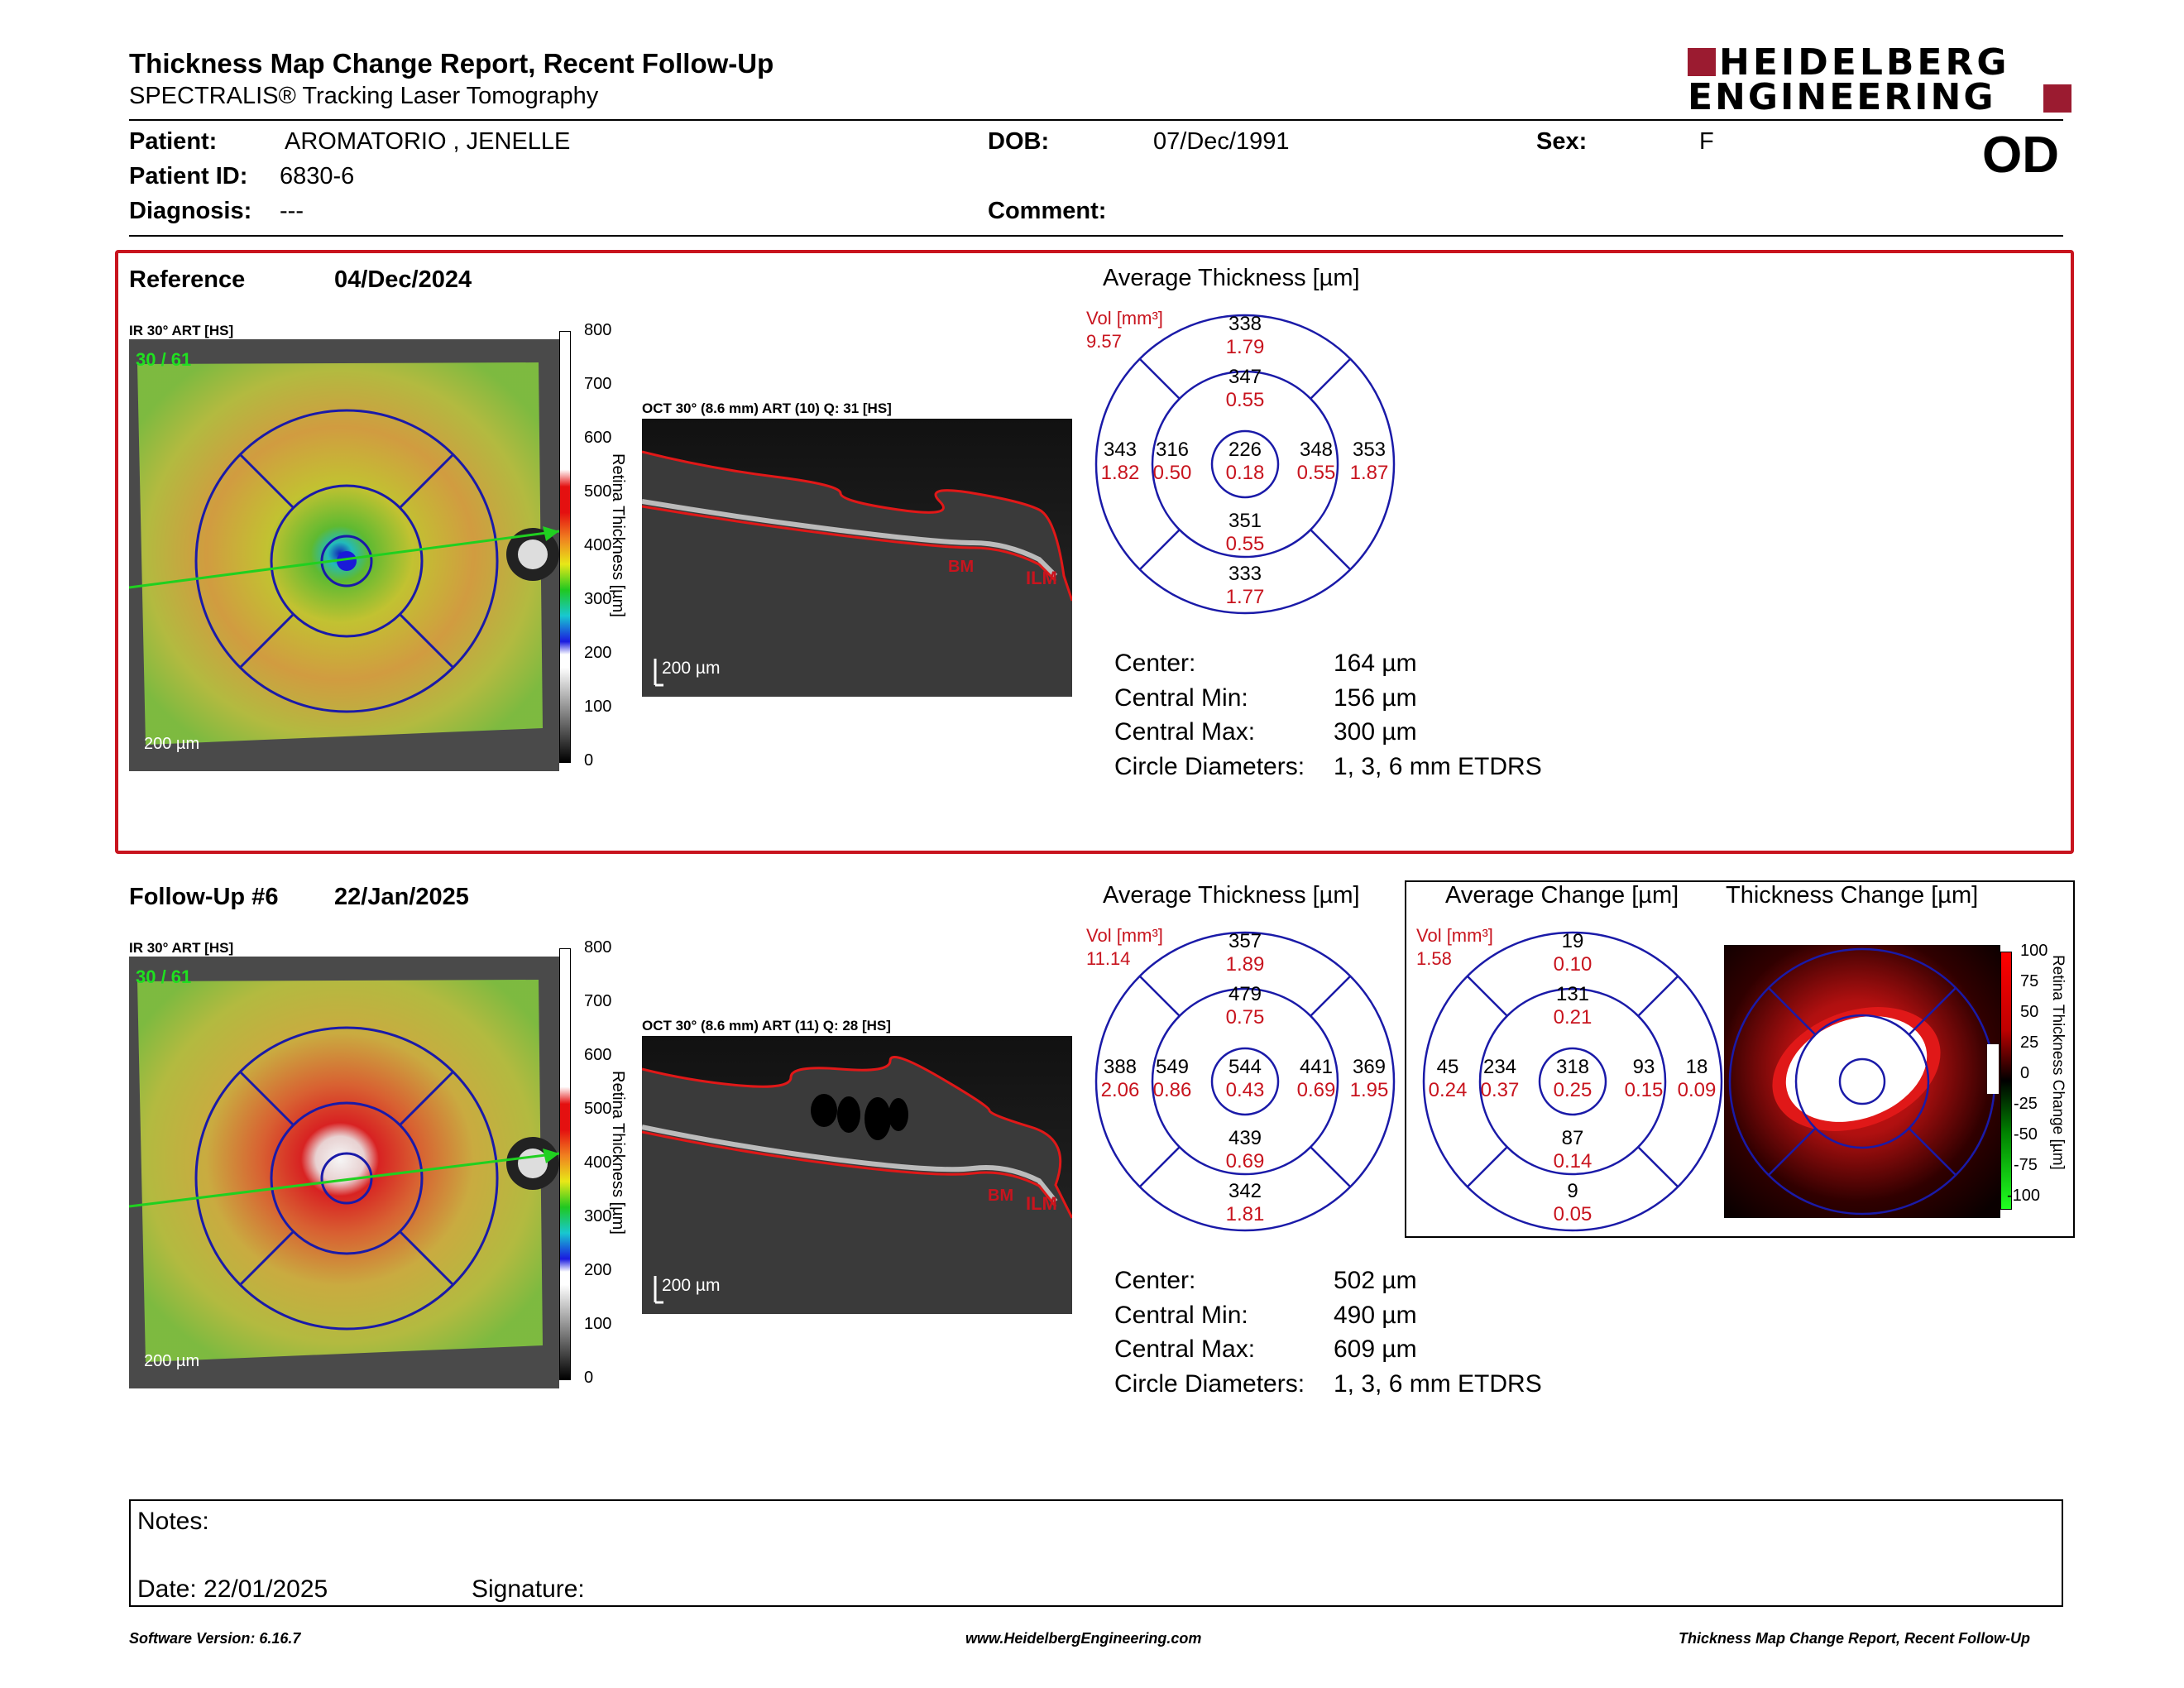  I want to click on diagnosis-label: Diagnosis:, so click(190, 211).